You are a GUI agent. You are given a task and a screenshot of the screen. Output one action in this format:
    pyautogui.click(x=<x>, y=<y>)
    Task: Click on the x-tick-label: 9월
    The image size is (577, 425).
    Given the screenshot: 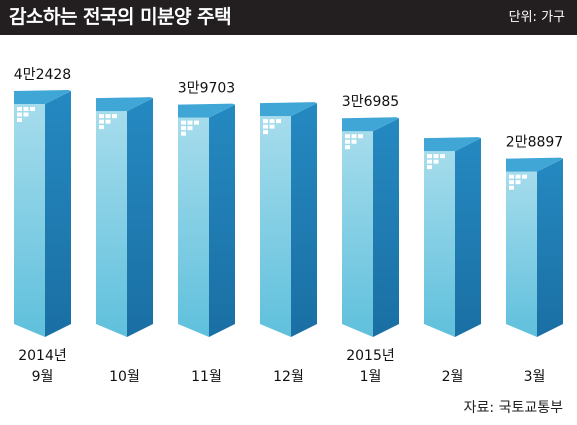 What is the action you would take?
    pyautogui.click(x=43, y=377)
    